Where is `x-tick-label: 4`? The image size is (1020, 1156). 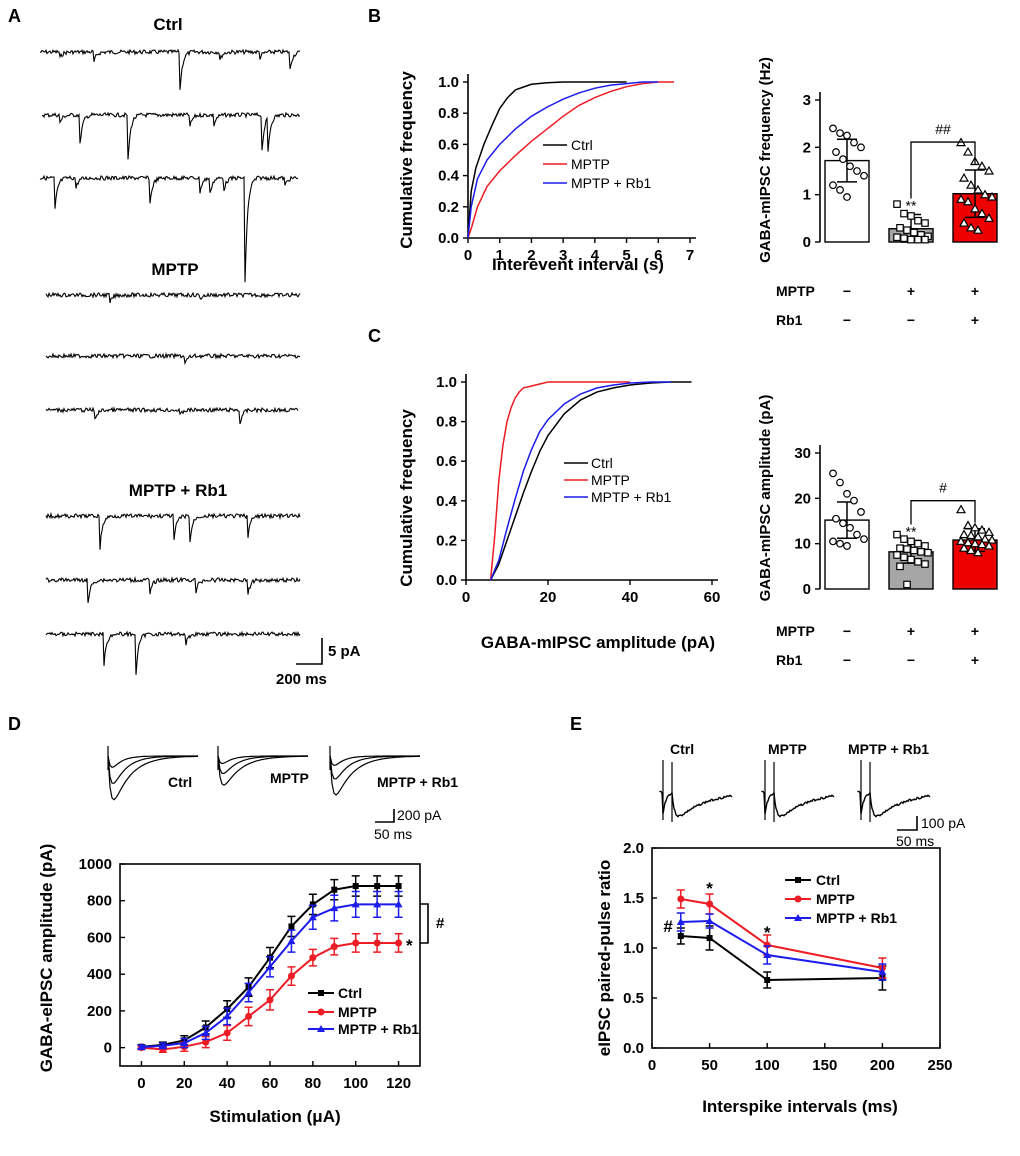
x-tick-label: 4 is located at coordinates (595, 255).